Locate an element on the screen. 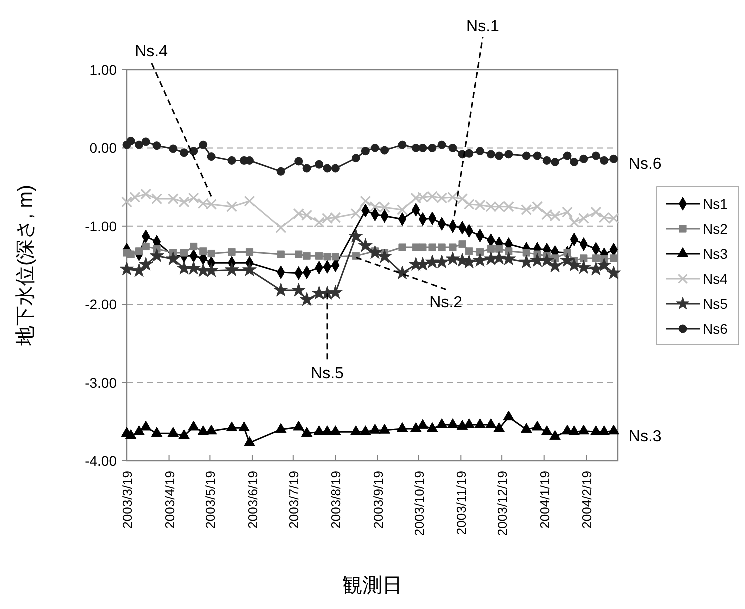 This screenshot has height=609, width=745. legend-label: Ns4 is located at coordinates (715, 279).